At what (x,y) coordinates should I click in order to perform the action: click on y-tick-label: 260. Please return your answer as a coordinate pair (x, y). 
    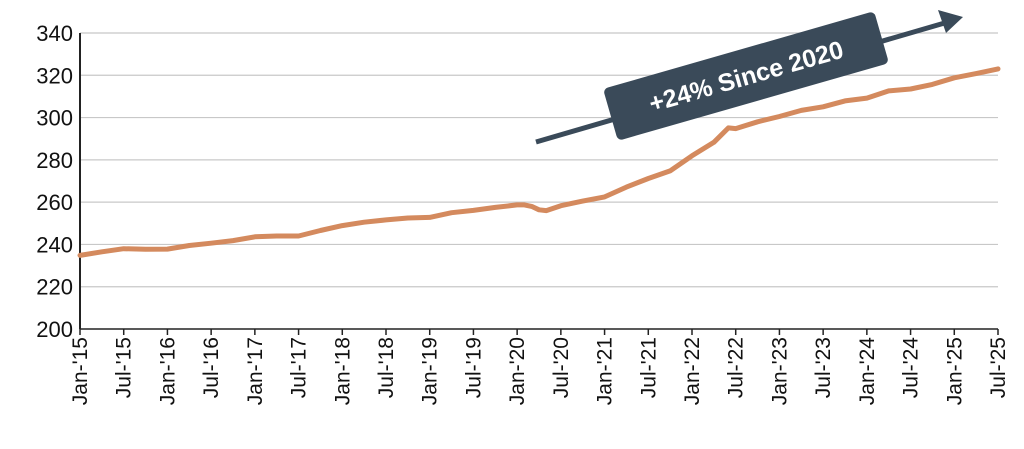
    Looking at the image, I should click on (54, 202).